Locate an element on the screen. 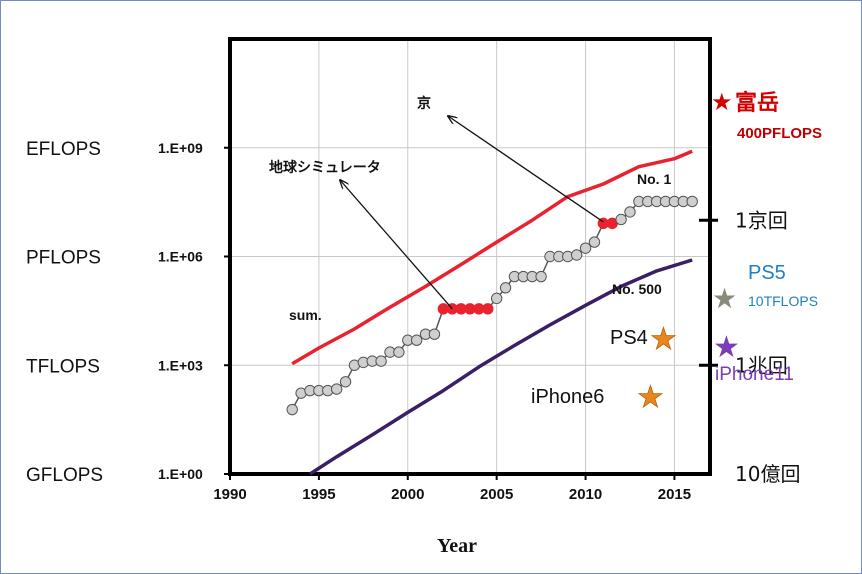  iphone6-star-icon: ★ is located at coordinates (650, 397).